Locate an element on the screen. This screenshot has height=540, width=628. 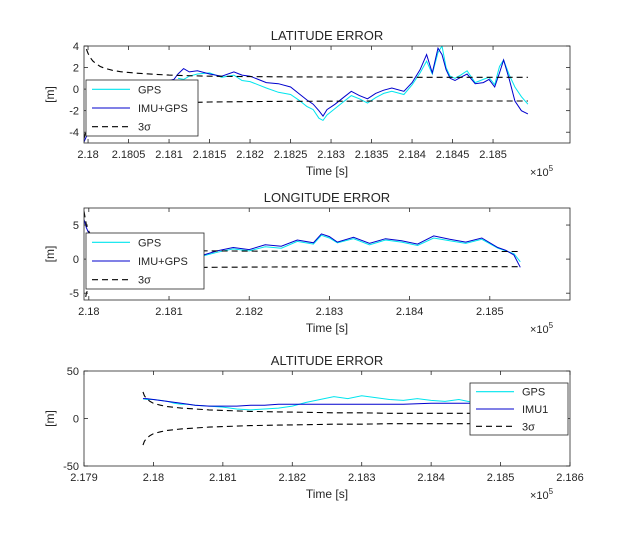
x-tick-label: 2.1805 is located at coordinates (129, 155).